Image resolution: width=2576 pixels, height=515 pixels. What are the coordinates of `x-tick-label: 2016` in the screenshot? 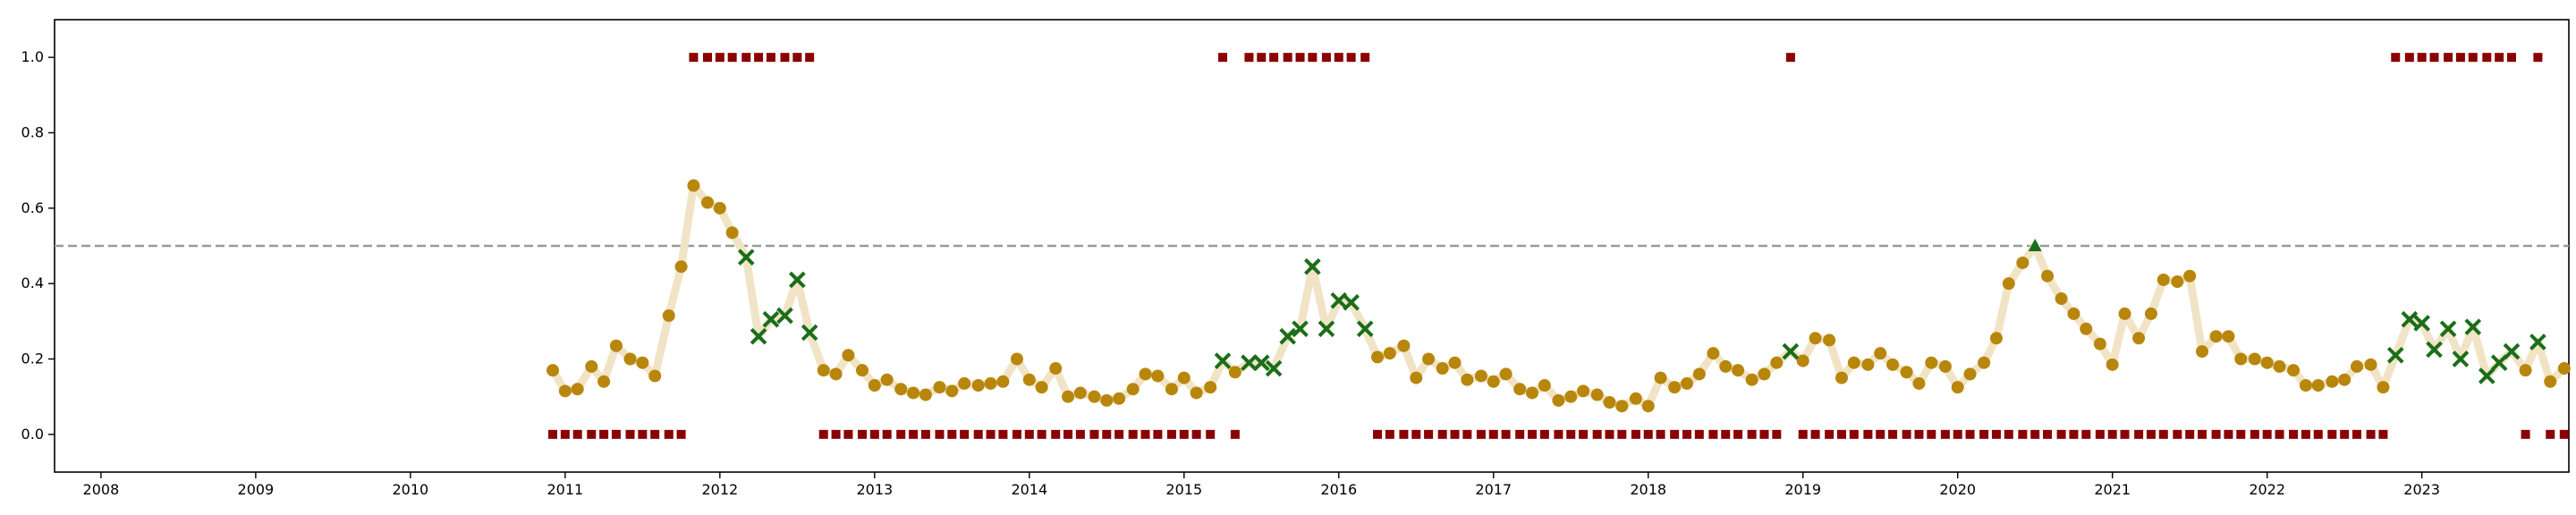 It's located at (1338, 490).